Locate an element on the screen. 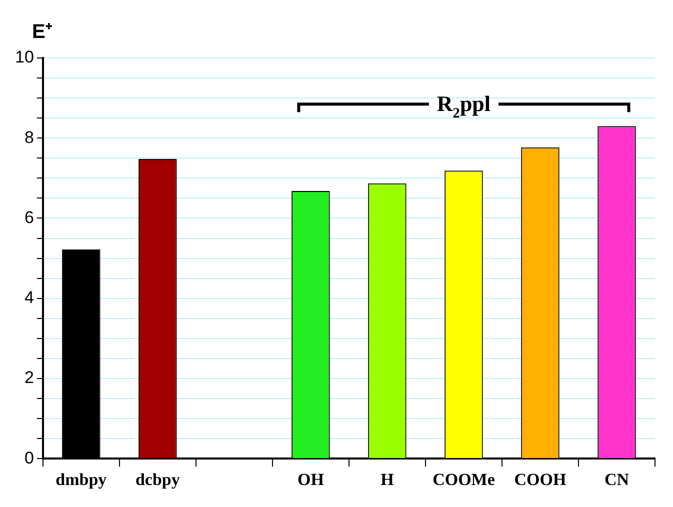 The width and height of the screenshot is (673, 507). x-tick-label: H is located at coordinates (387, 480).